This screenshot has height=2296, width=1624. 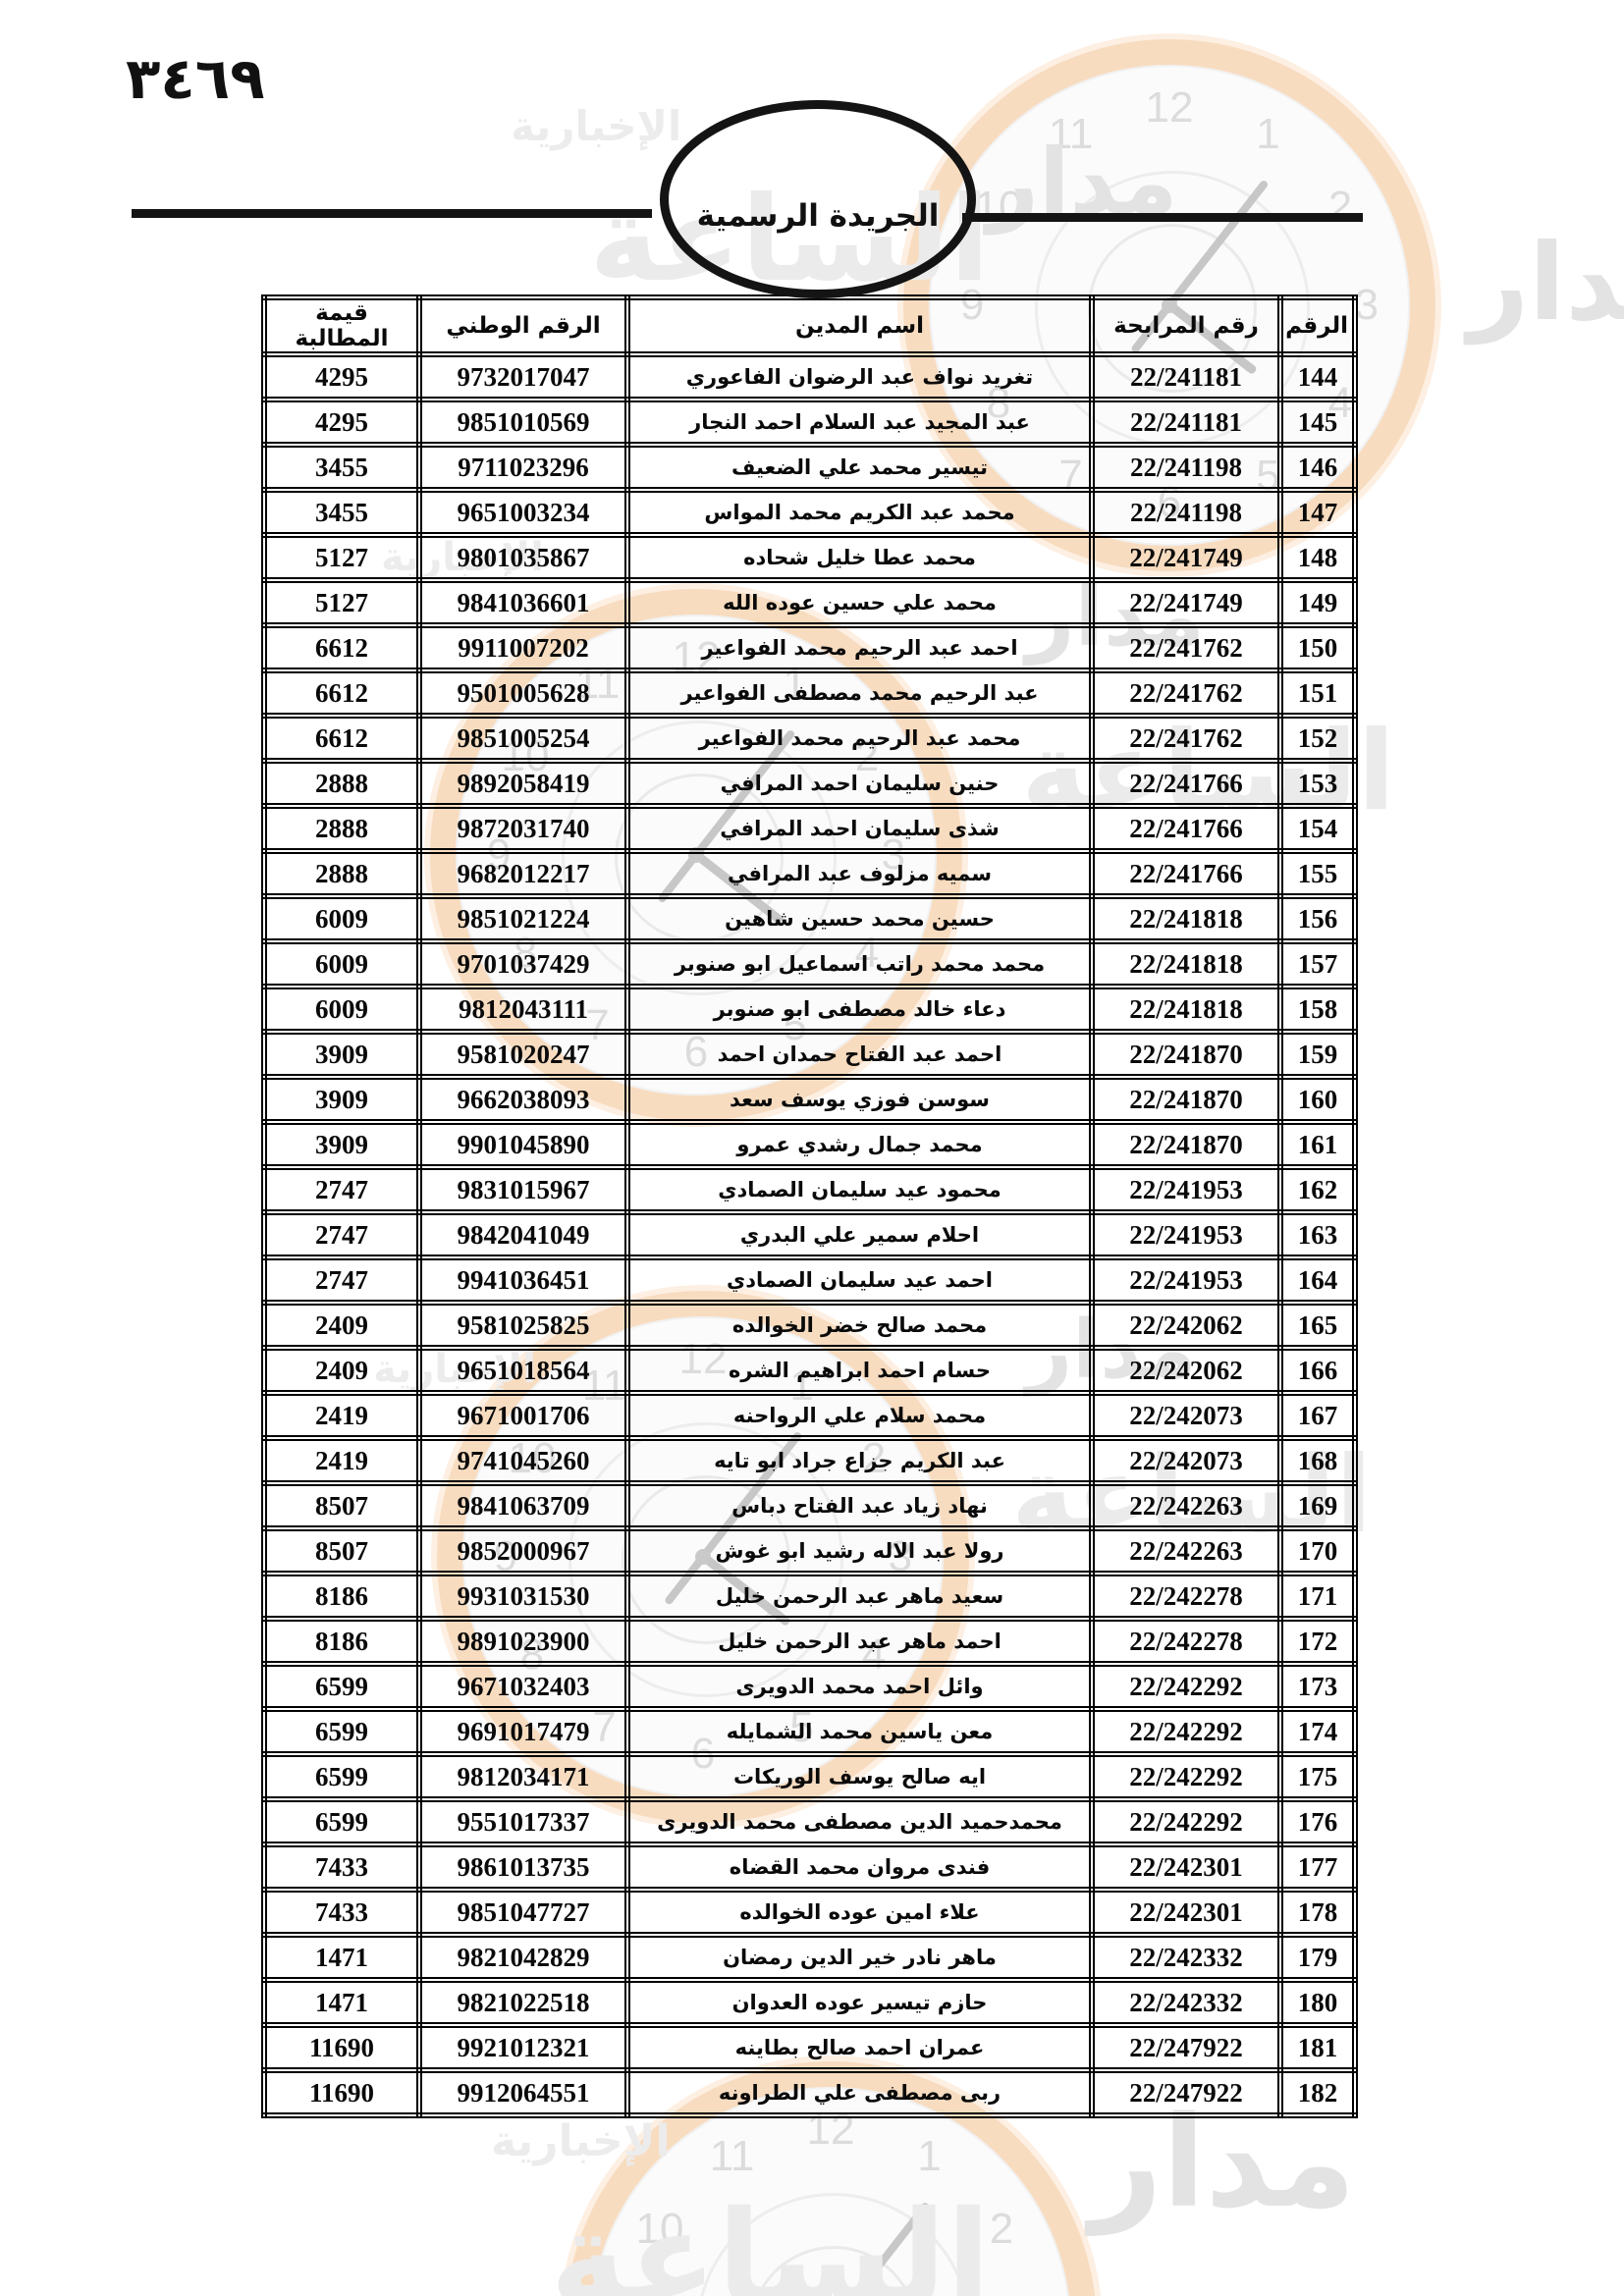 What do you see at coordinates (523, 1009) in the screenshot?
I see `national-id-cell: 9812043111` at bounding box center [523, 1009].